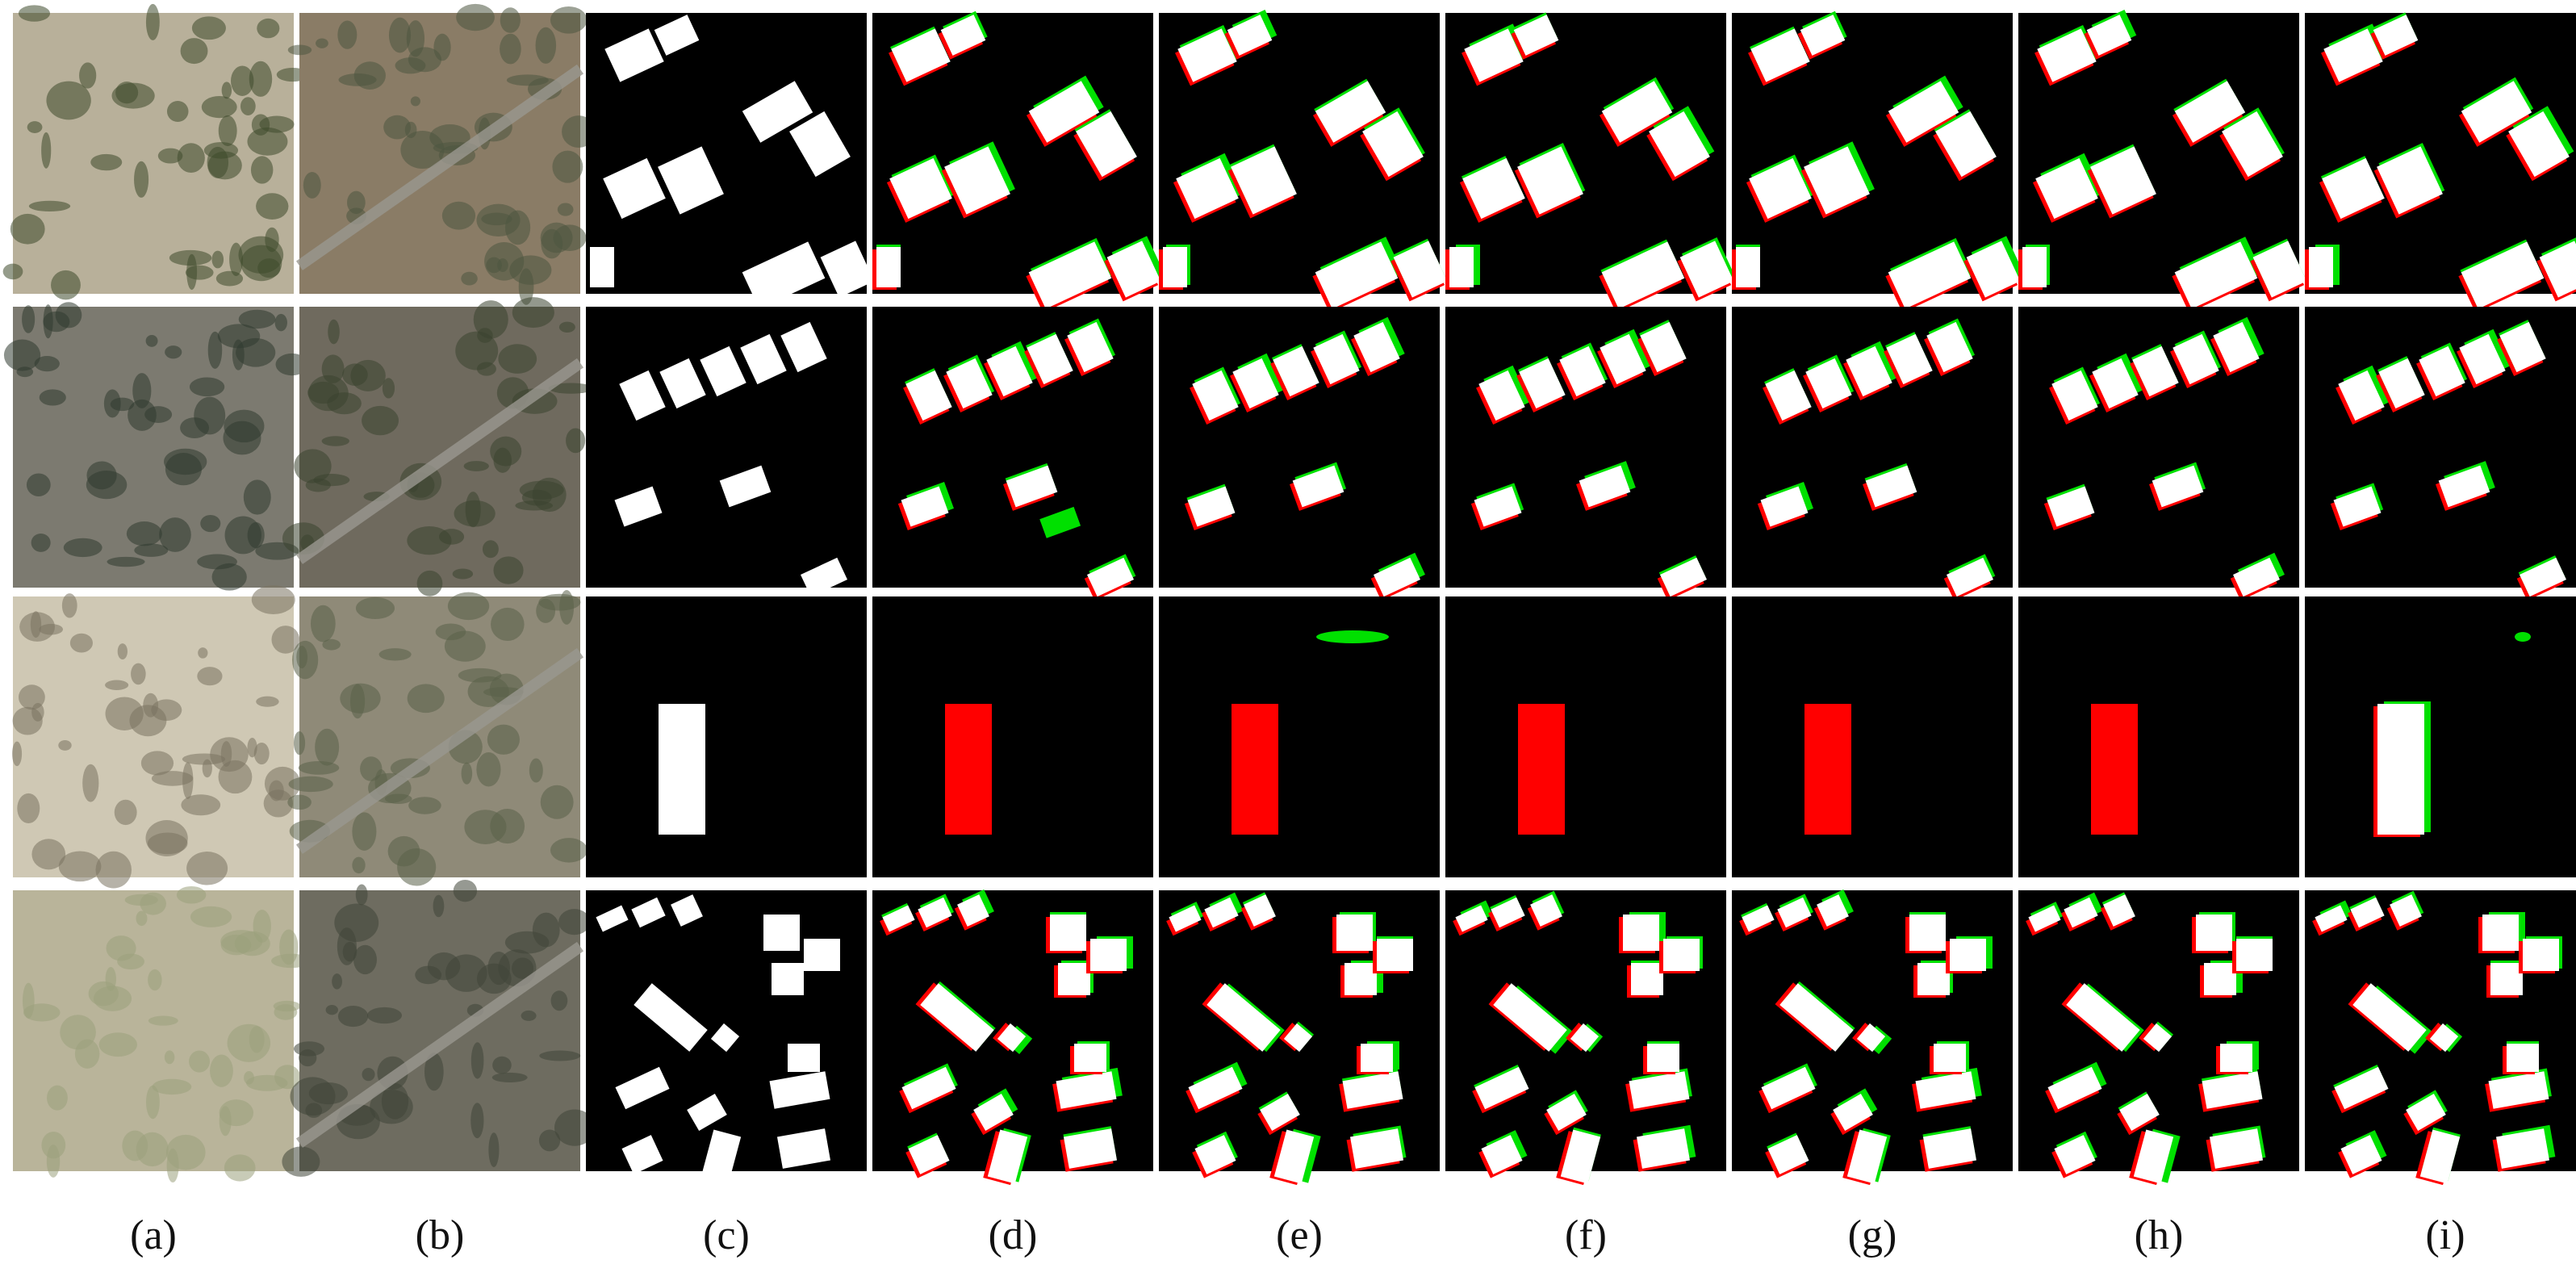  I want to click on panel-label: (c), so click(726, 1235).